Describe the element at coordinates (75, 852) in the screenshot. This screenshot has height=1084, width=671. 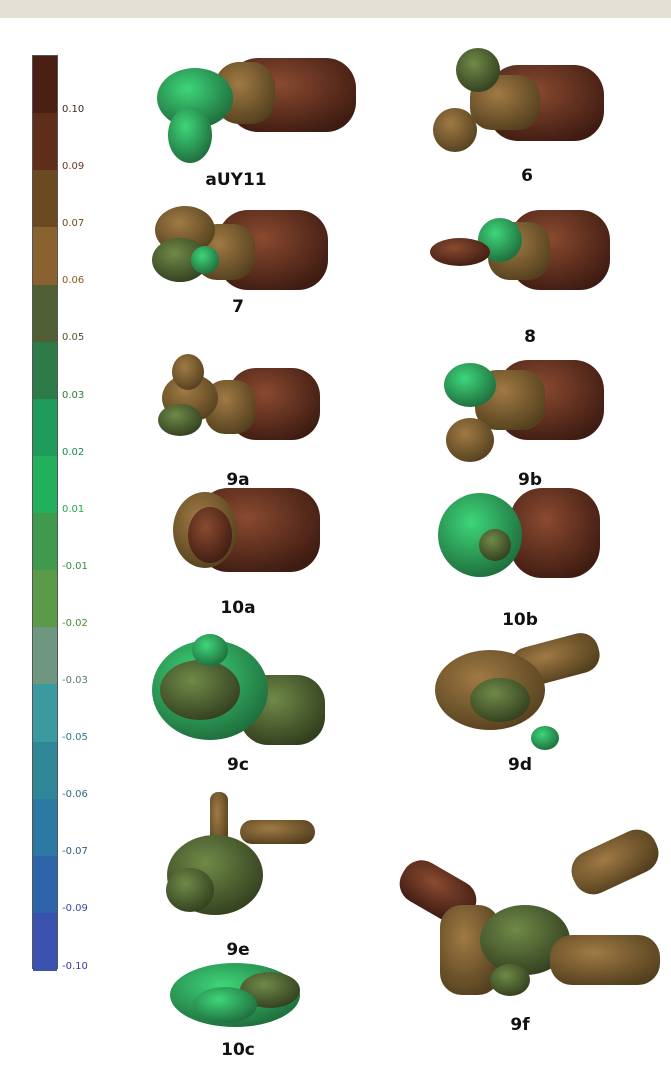
I see `color-scale-tick-label: -0.07` at that location.